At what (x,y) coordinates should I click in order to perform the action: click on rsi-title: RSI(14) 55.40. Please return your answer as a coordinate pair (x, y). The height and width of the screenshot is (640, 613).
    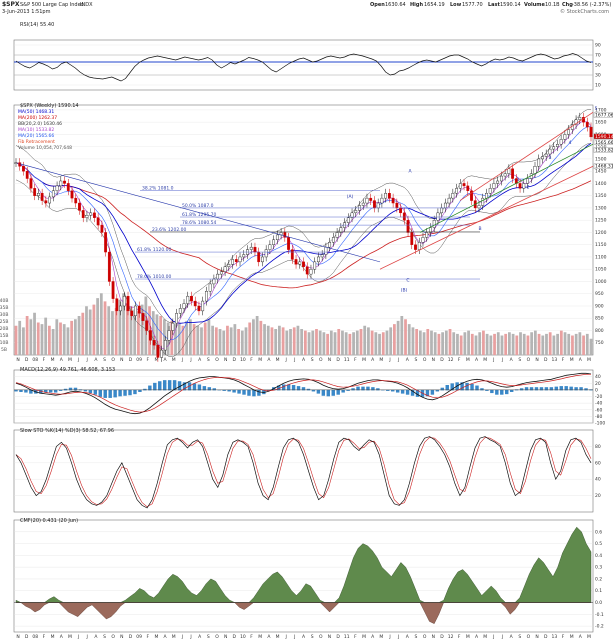
    Looking at the image, I should click on (37, 25).